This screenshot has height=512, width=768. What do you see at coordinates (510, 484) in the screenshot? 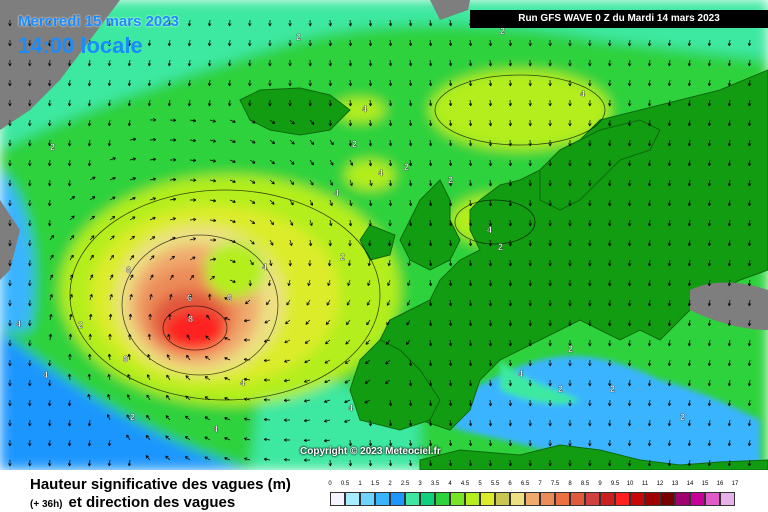
I see `legend-tick-label: 6` at bounding box center [510, 484].